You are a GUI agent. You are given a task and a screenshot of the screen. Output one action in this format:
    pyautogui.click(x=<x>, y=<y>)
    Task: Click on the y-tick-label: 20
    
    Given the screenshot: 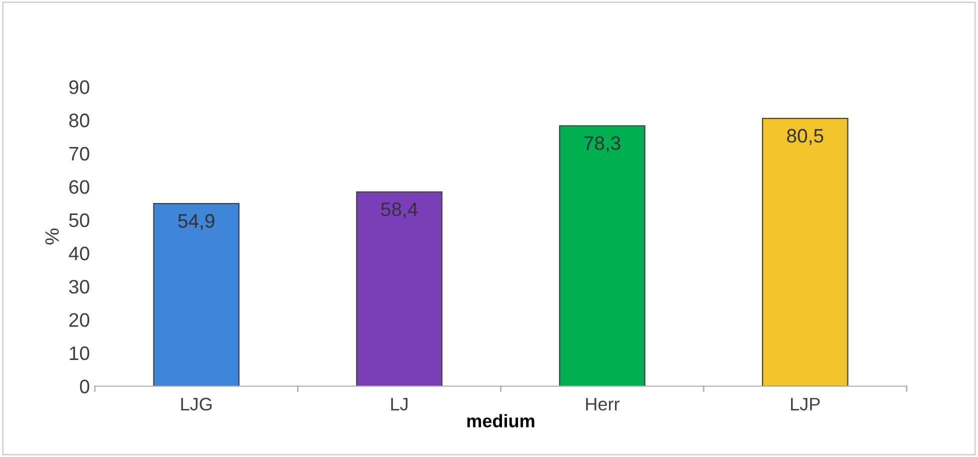 What is the action you would take?
    pyautogui.click(x=79, y=320)
    